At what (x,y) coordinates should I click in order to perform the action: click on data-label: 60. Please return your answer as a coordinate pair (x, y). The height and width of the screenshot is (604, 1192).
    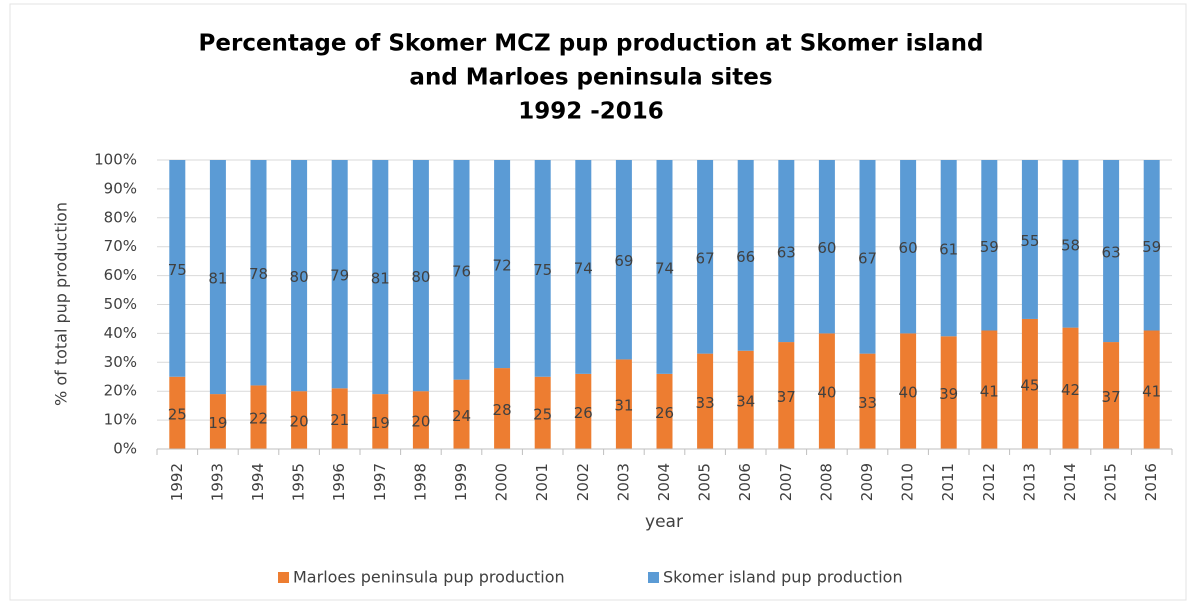
    Looking at the image, I should click on (826, 248).